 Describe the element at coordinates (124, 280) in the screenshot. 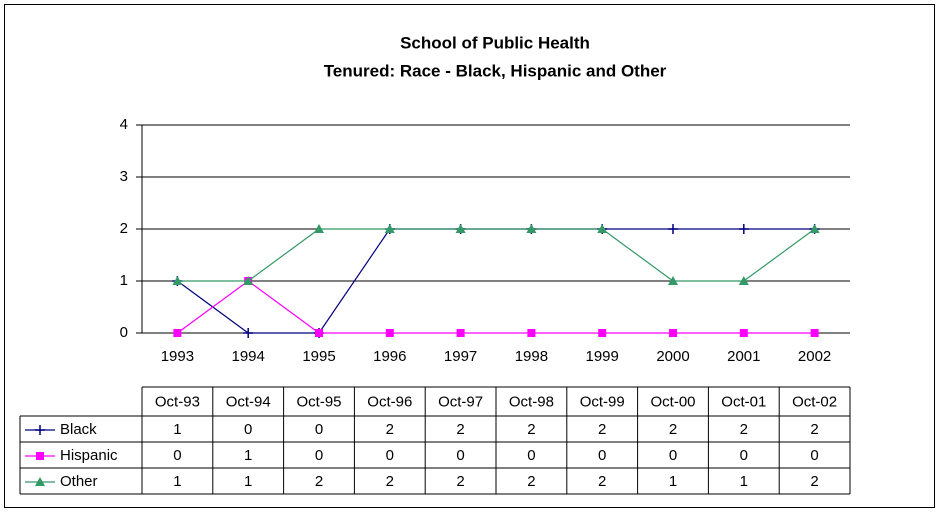

I see `y-tick-label: 1` at that location.